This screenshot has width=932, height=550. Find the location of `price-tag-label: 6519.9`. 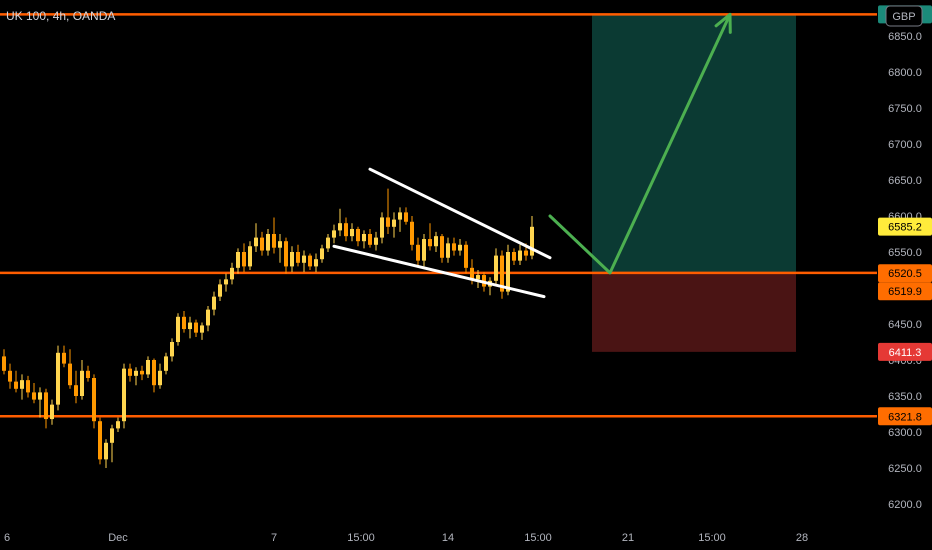

price-tag-label: 6519.9 is located at coordinates (905, 292).